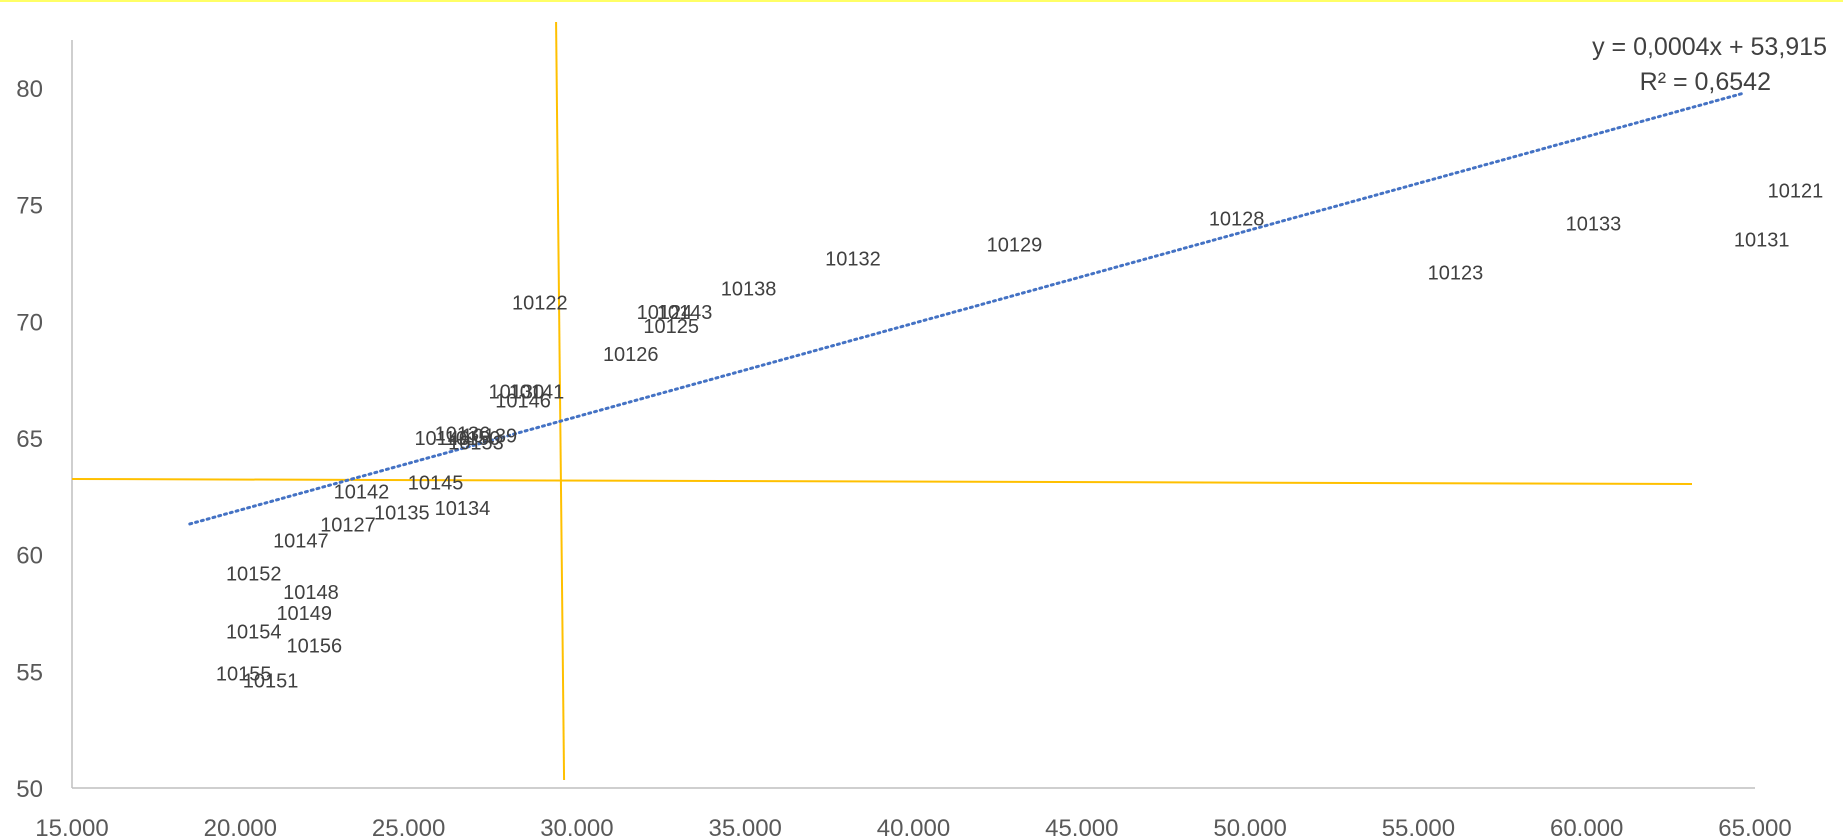 The height and width of the screenshot is (840, 1843). What do you see at coordinates (402, 514) in the screenshot?
I see `point-label: 10135` at bounding box center [402, 514].